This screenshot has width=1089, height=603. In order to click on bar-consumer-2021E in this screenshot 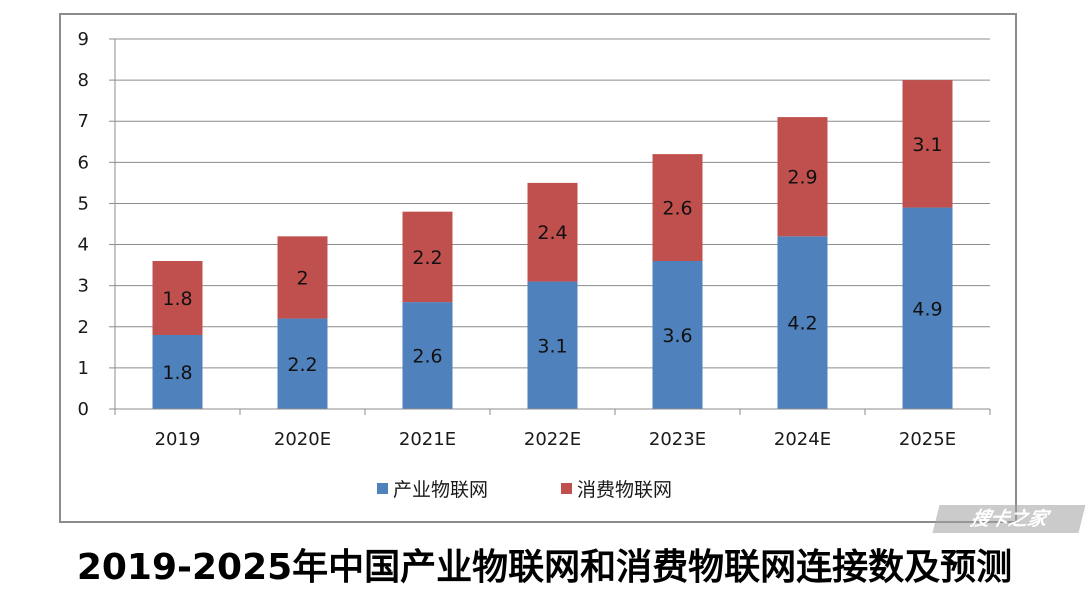, I will do `click(427, 257)`.